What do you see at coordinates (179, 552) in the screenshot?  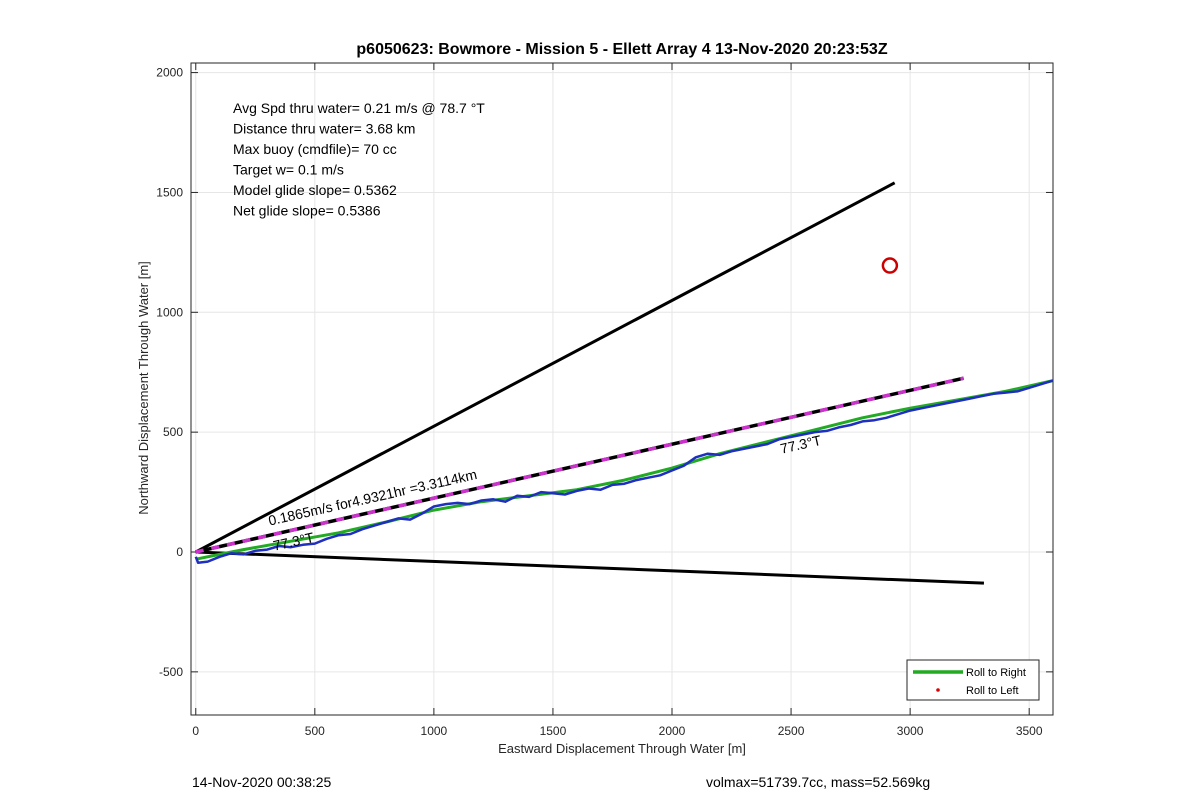 I see `y-tick-label: 0` at bounding box center [179, 552].